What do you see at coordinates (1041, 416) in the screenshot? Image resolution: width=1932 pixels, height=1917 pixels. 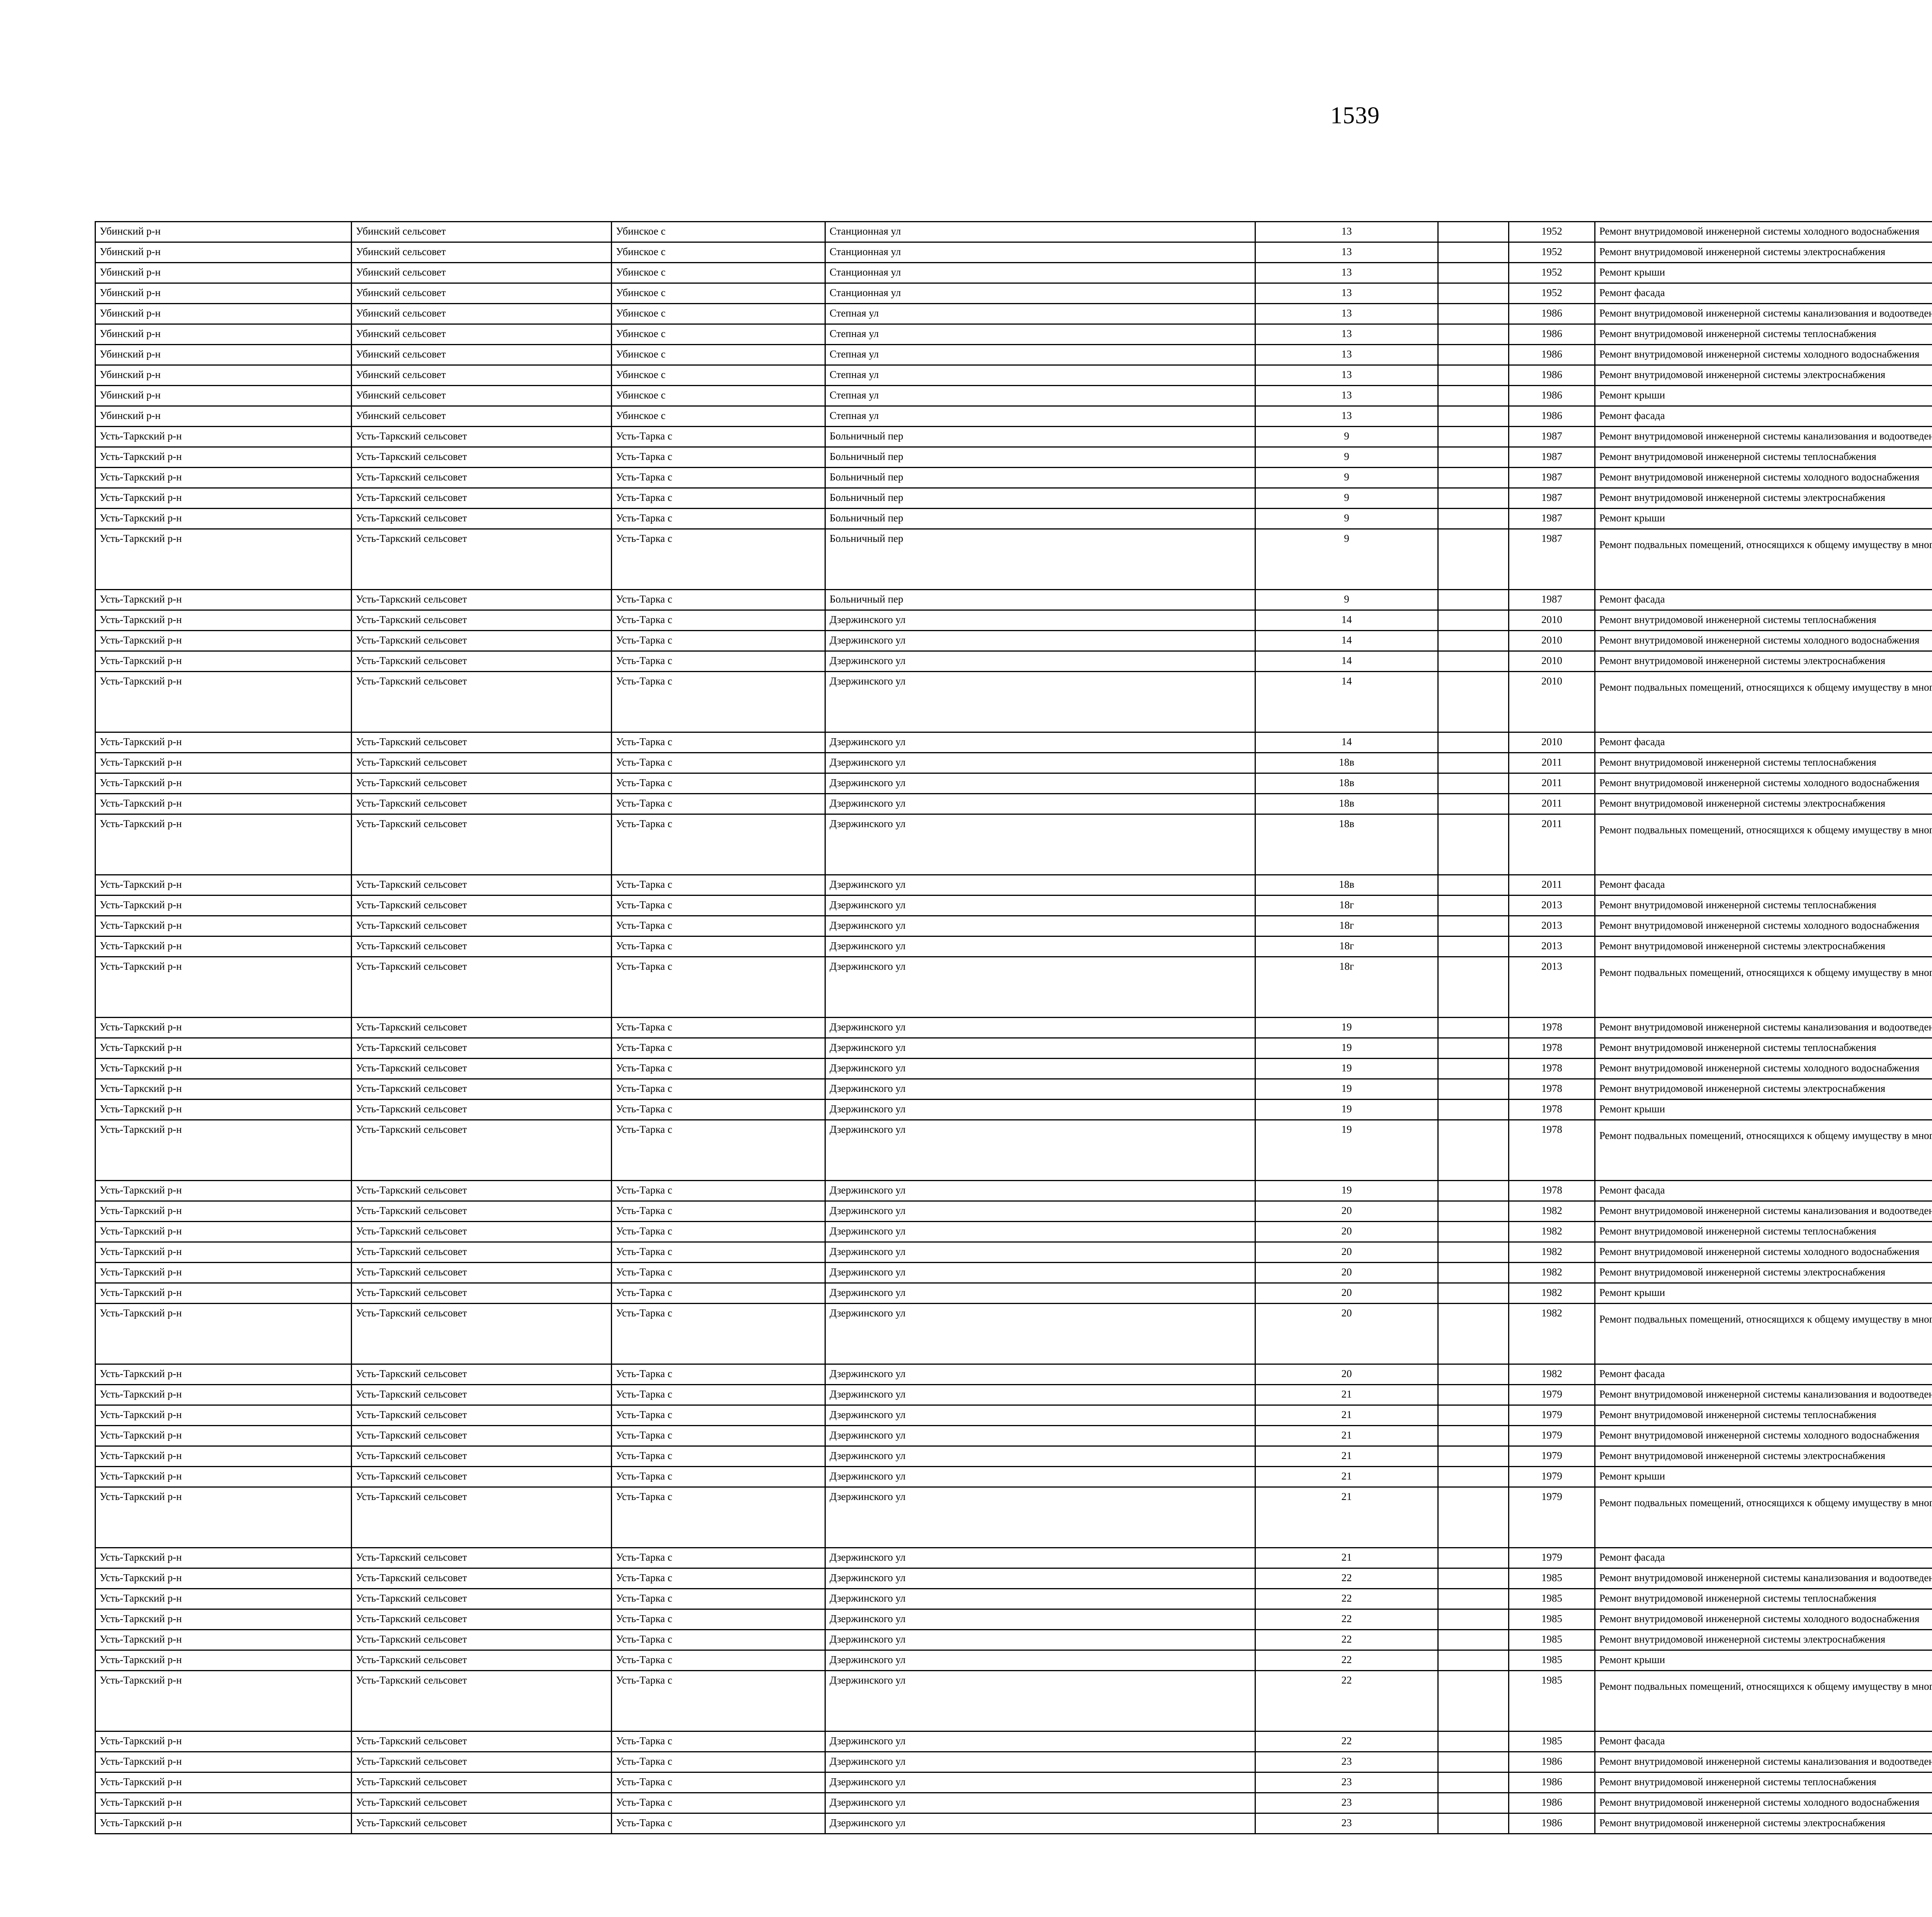 I see `cell-street: Степная ул` at bounding box center [1041, 416].